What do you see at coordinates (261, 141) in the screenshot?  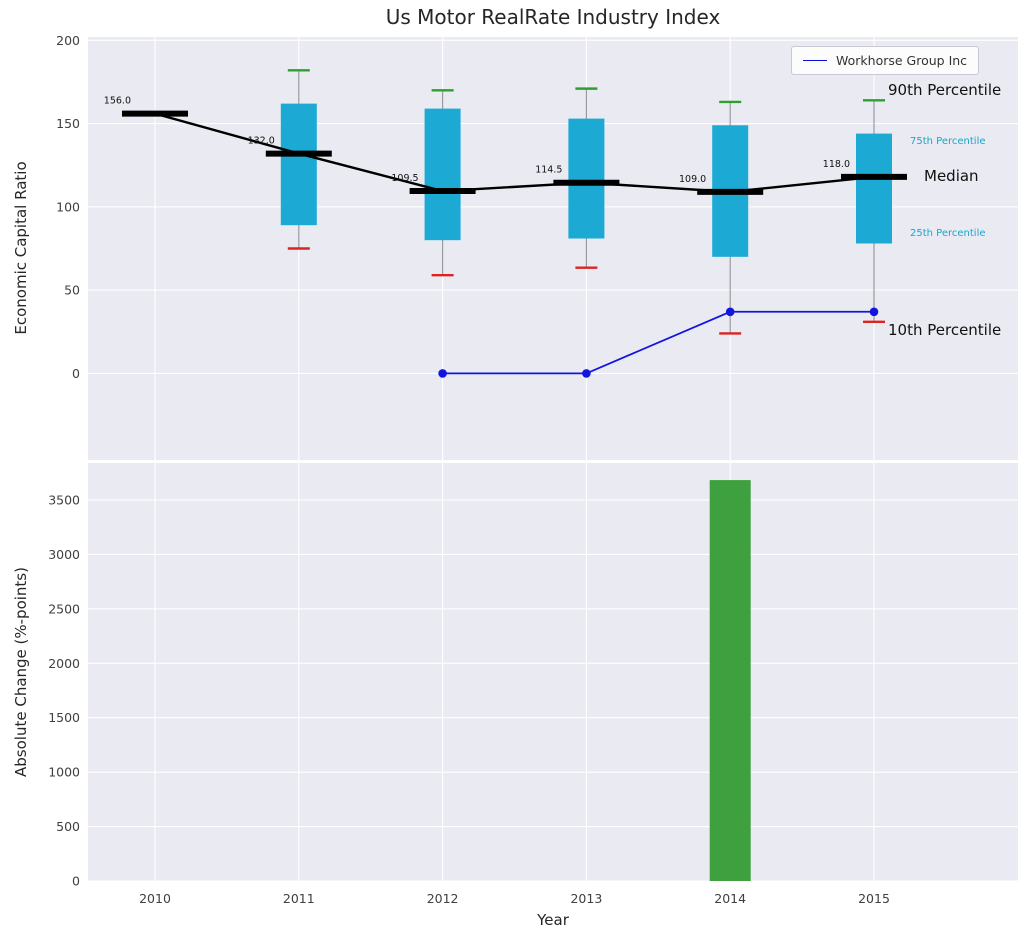 I see `median-value-label: 132.0` at bounding box center [261, 141].